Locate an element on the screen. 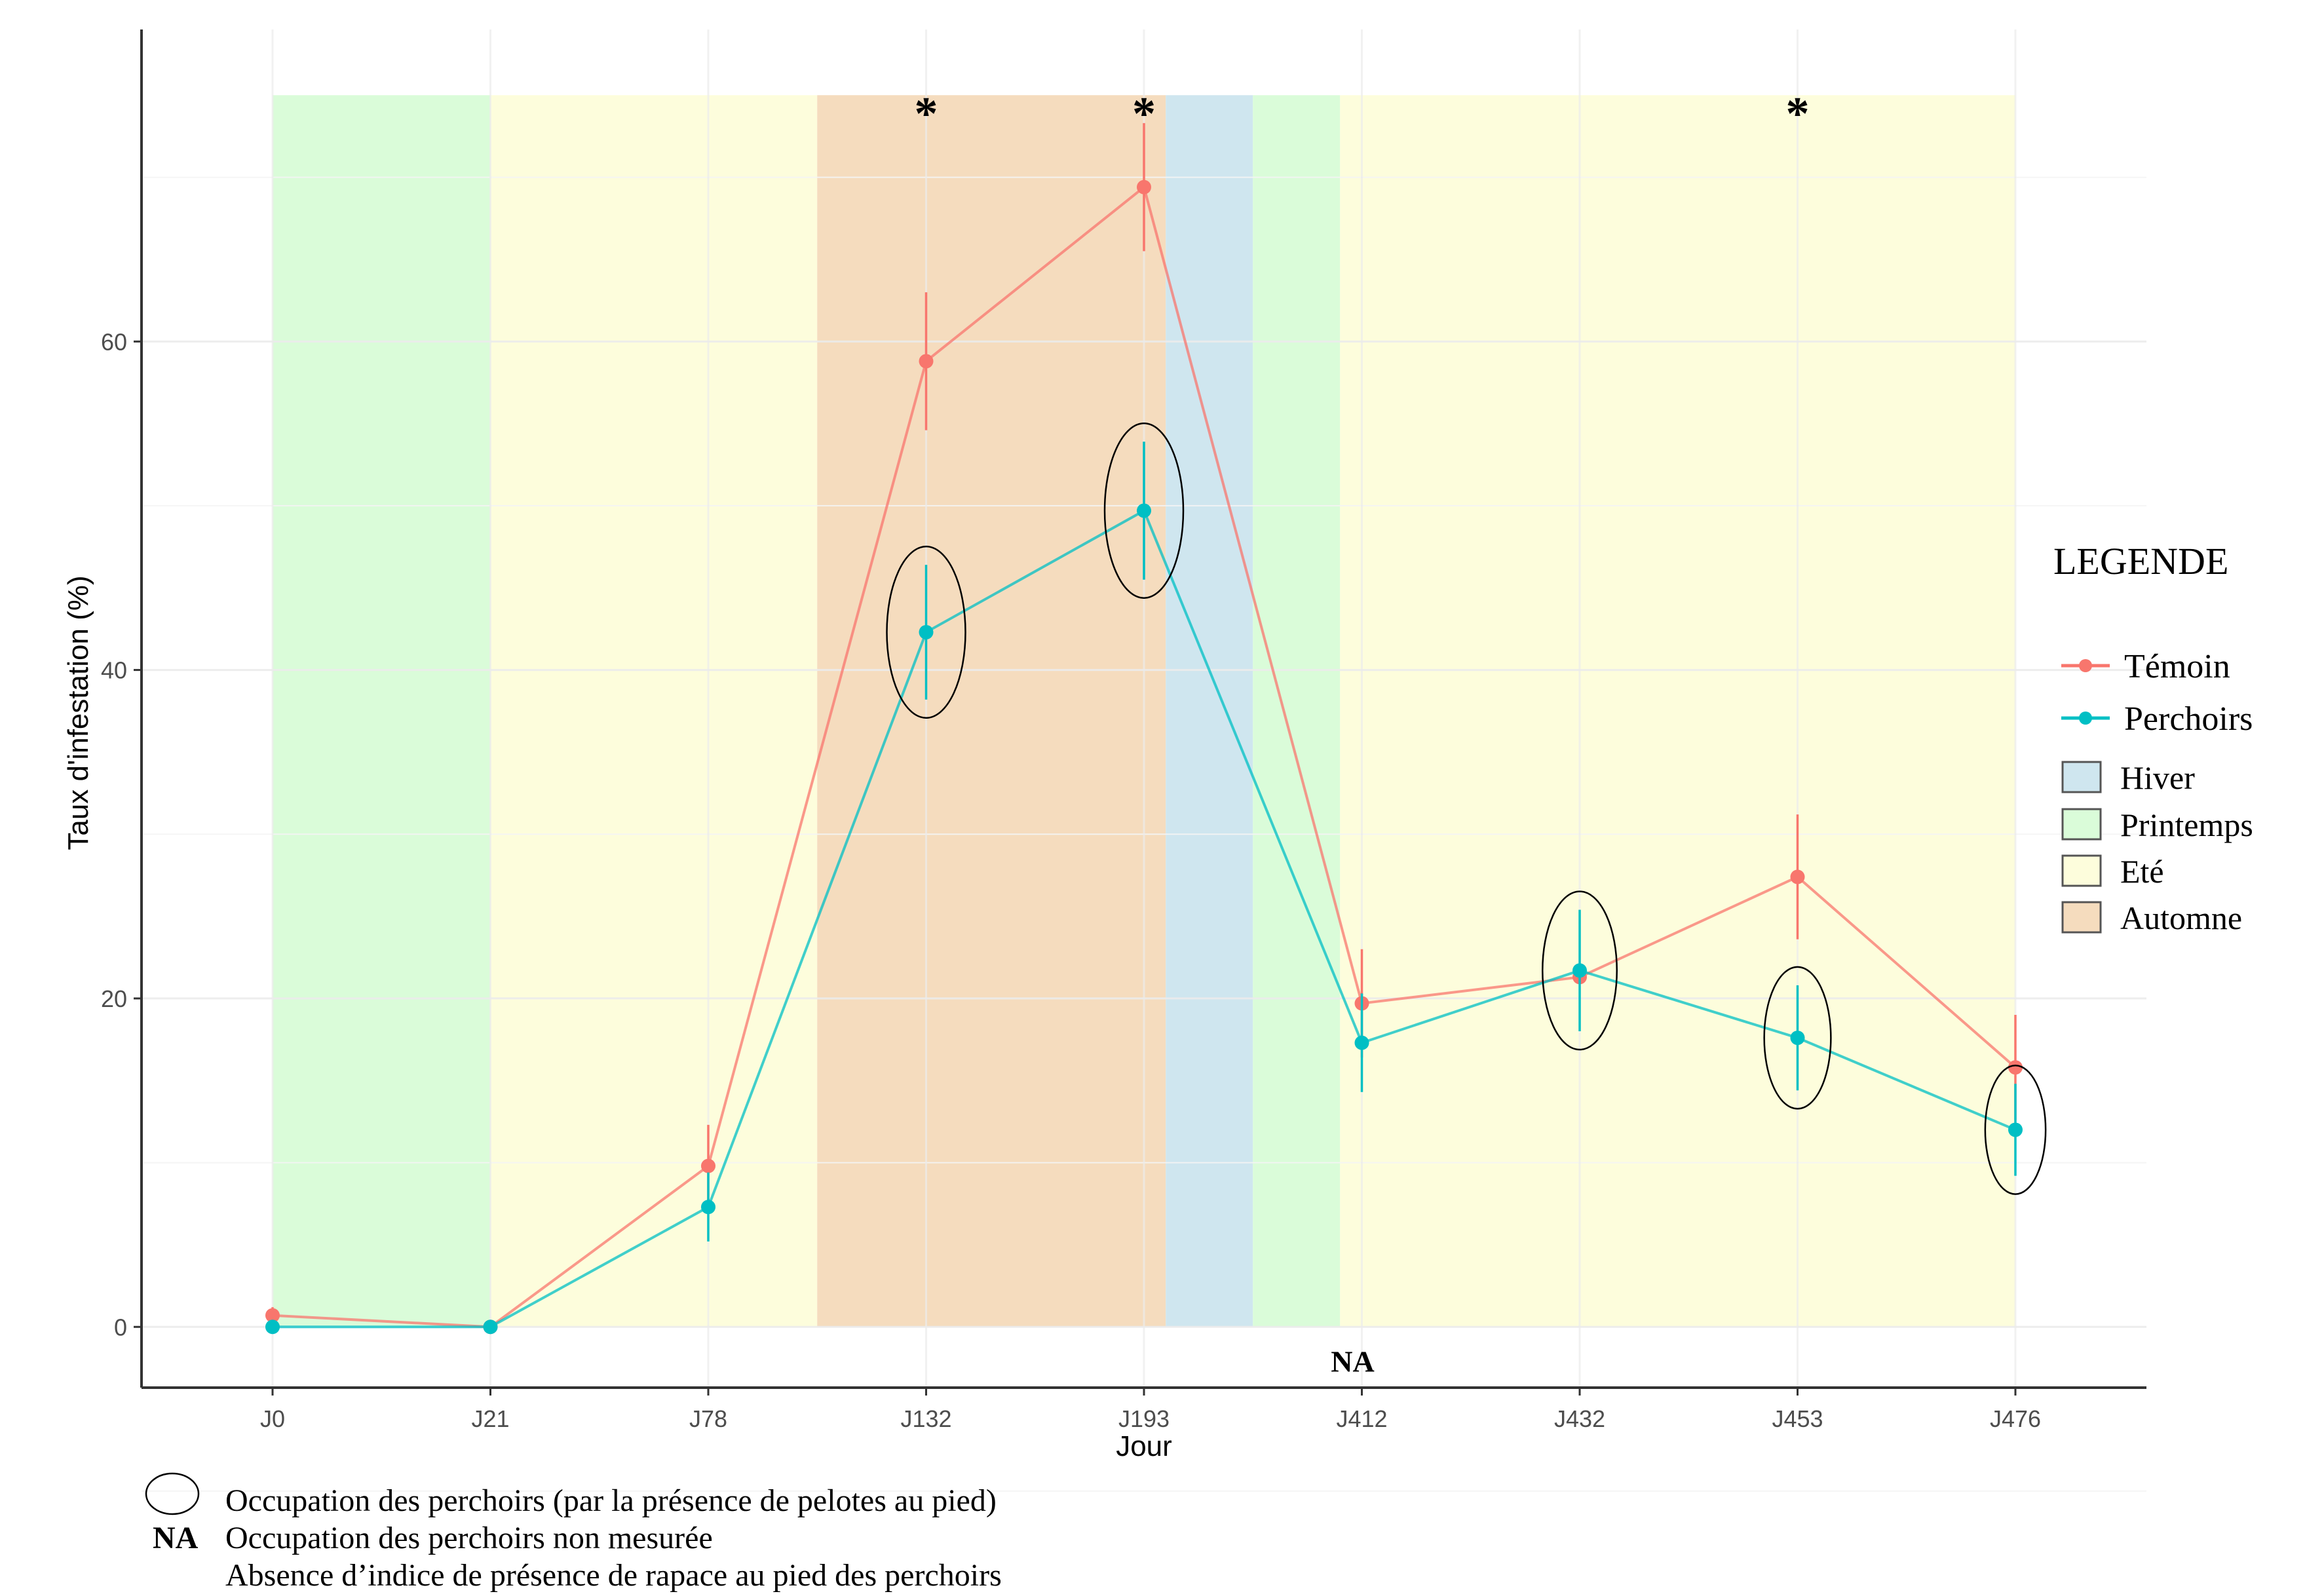 Image resolution: width=2305 pixels, height=1596 pixels. legend-label-printemps: Printemps is located at coordinates (2186, 825).